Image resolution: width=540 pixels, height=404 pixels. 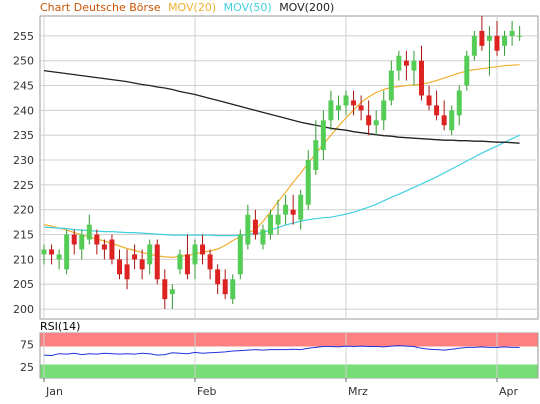 I want to click on price-tick-label: 200, so click(x=23, y=309).